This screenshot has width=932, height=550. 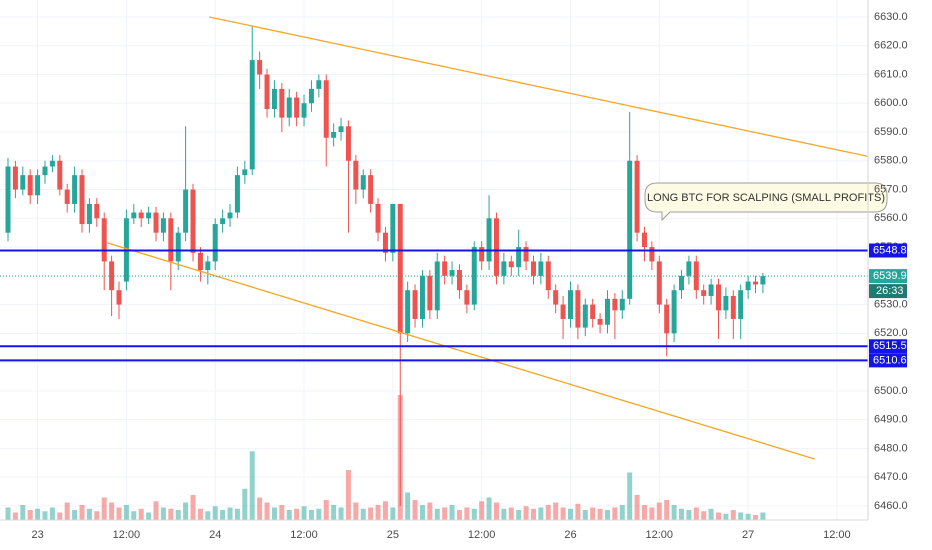 What do you see at coordinates (891, 132) in the screenshot?
I see `y-tick-label: 6590.0` at bounding box center [891, 132].